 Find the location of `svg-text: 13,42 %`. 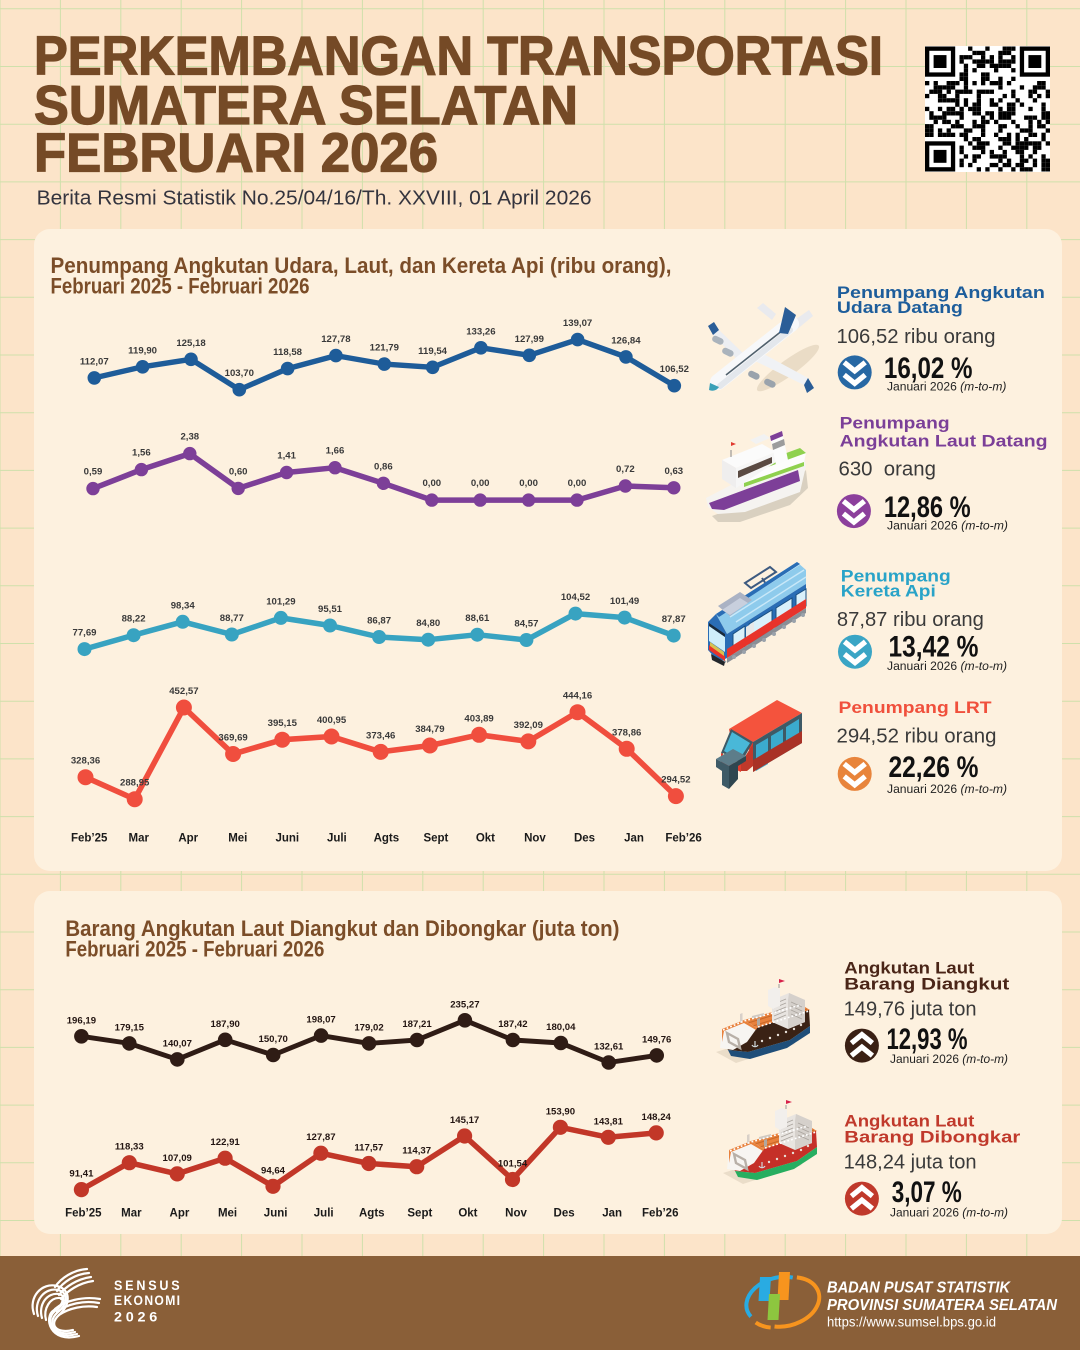

svg-text: 13,42 % is located at coordinates (934, 647).